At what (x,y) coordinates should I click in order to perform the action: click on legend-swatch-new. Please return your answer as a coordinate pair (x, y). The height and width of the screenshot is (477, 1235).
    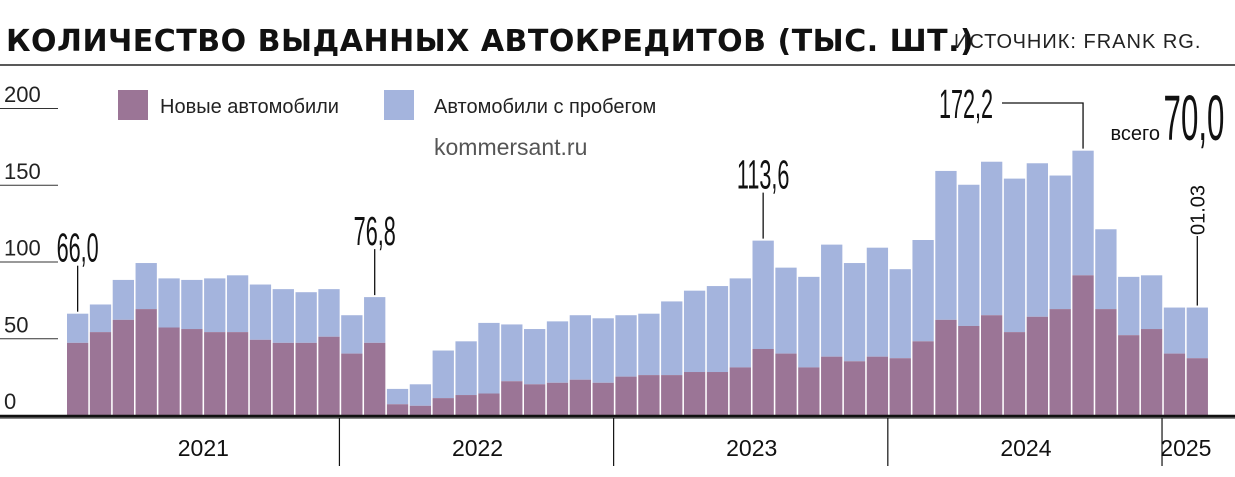
    Looking at the image, I should click on (133, 105).